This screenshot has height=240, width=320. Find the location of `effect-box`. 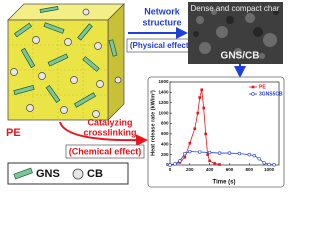

effect-box is located at coordinates (105, 151).